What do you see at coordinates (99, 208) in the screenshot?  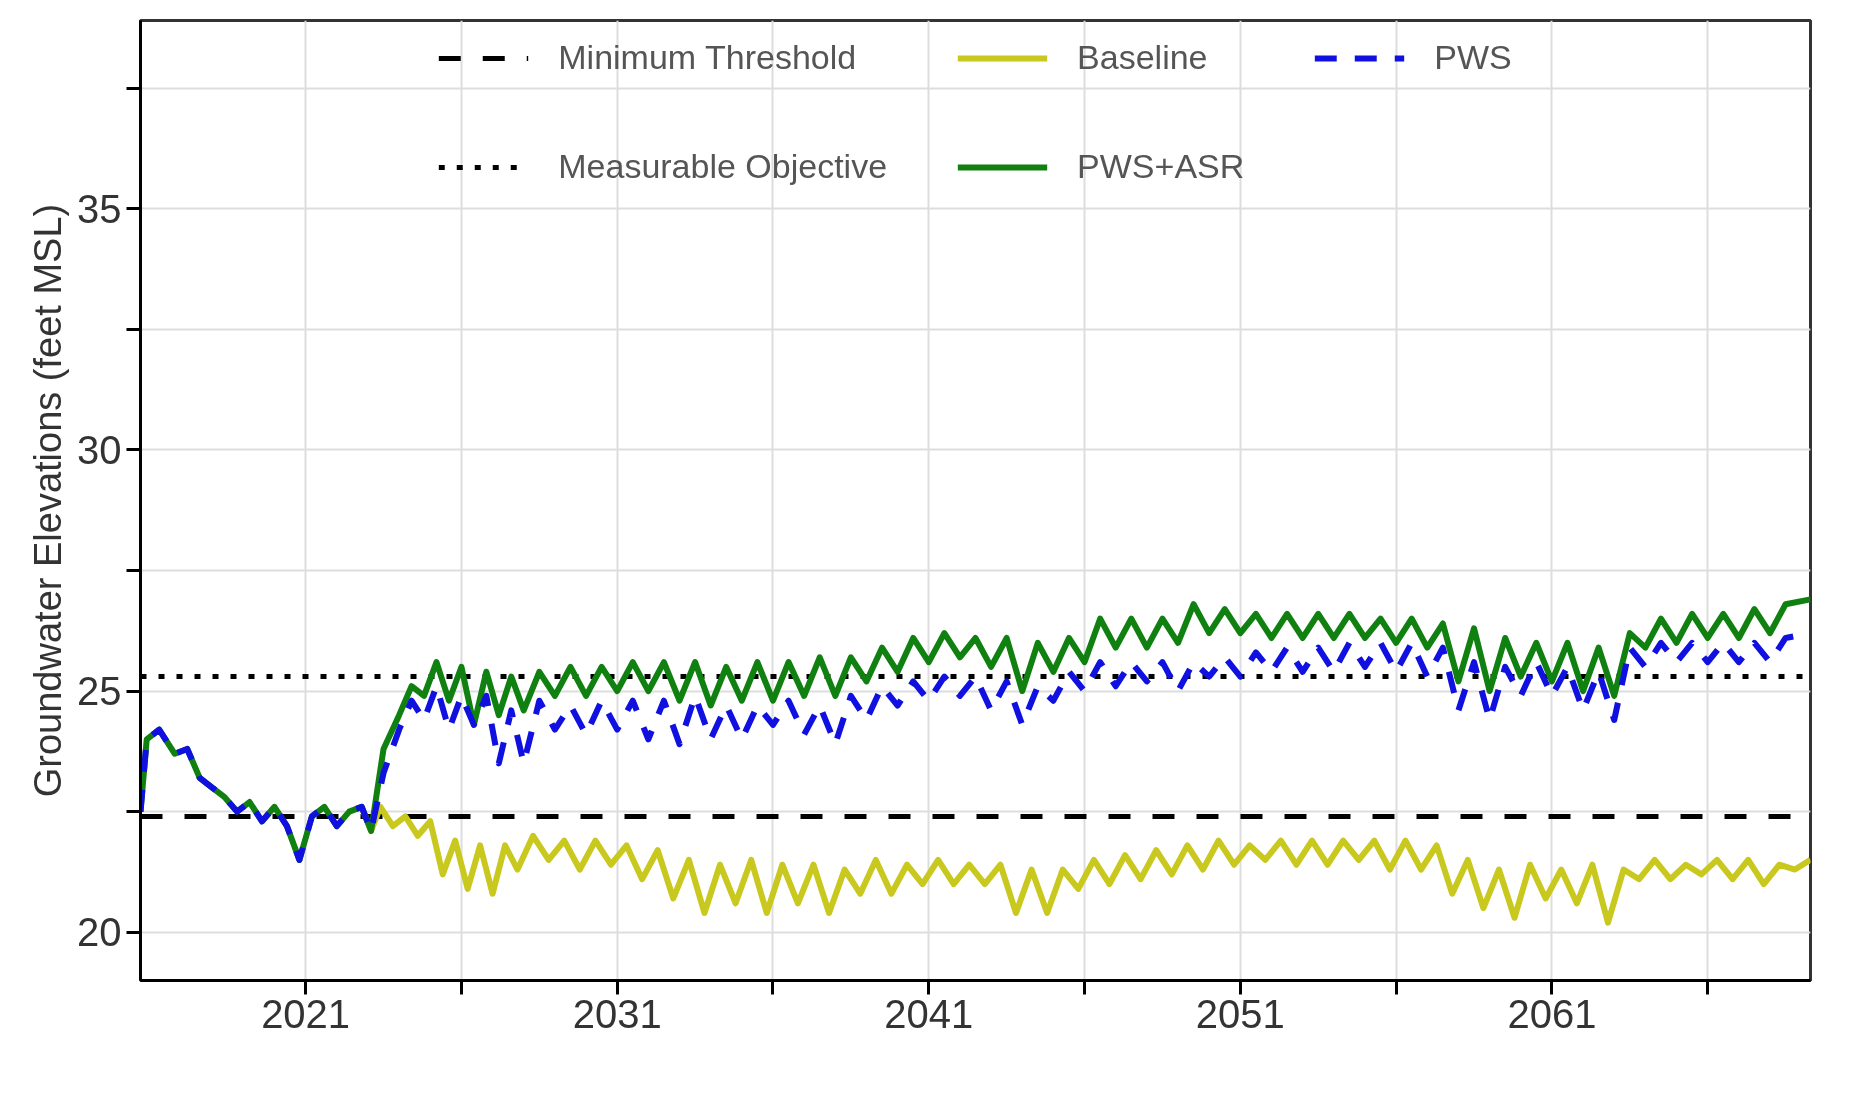 I see `y-tick-label: 35` at bounding box center [99, 208].